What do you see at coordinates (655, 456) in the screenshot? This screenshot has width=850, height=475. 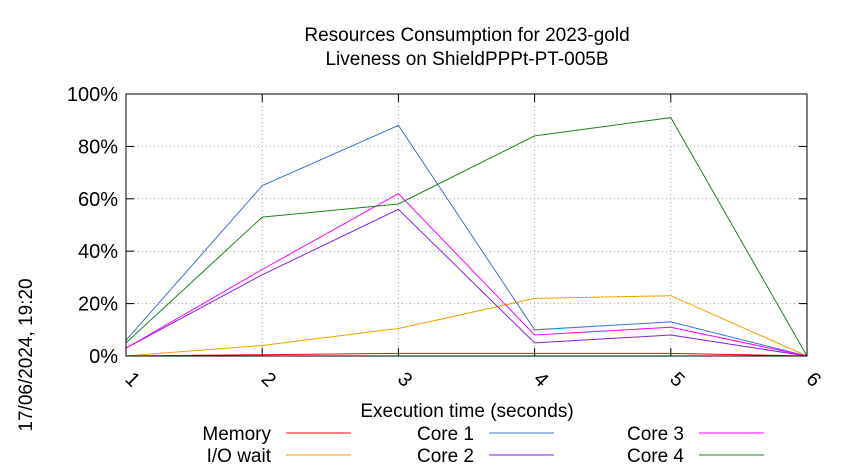 I see `legend-label-core-4: Core 4` at bounding box center [655, 456].